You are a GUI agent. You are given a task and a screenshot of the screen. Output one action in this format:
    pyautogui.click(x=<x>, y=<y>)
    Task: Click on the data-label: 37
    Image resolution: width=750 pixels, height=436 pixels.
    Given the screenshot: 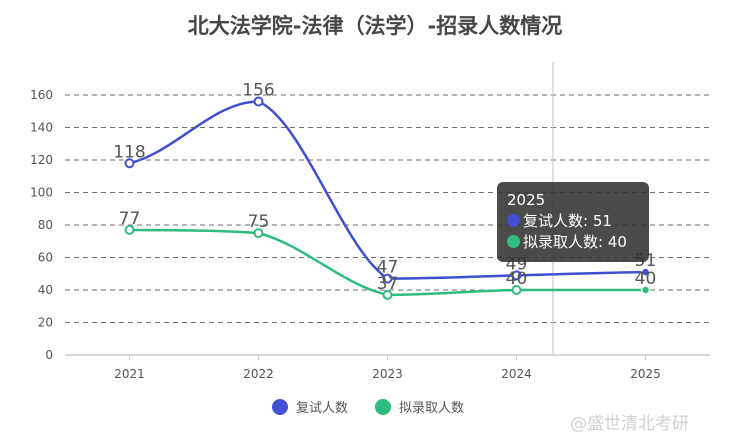 What is the action you would take?
    pyautogui.click(x=388, y=284)
    